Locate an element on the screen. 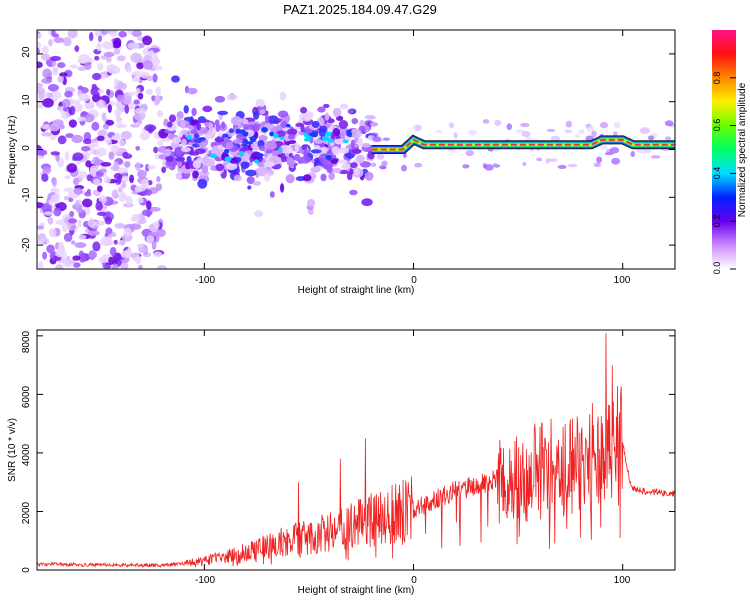 The image size is (750, 600). colorbar-tick-label: 0.8 is located at coordinates (717, 78).